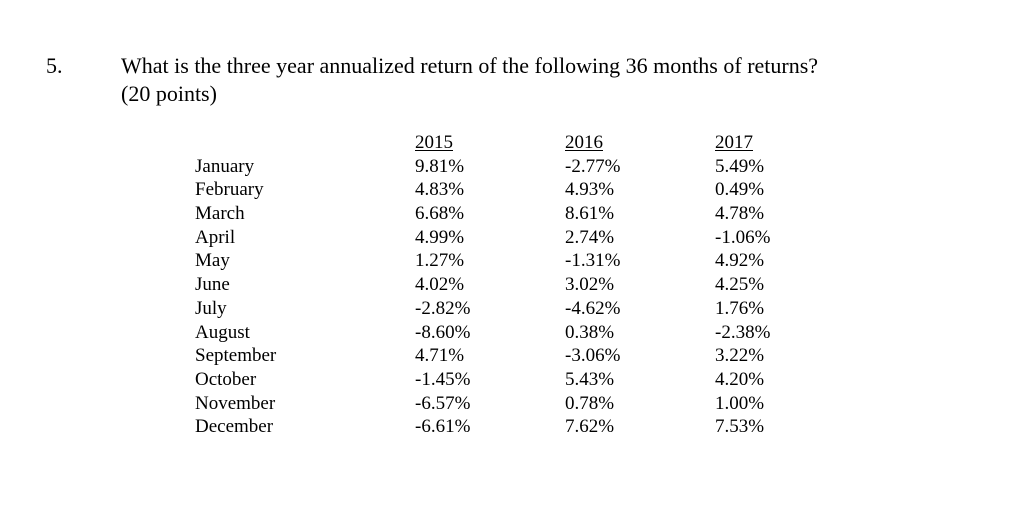  I want to click on return-cell: 7.62%, so click(590, 427).